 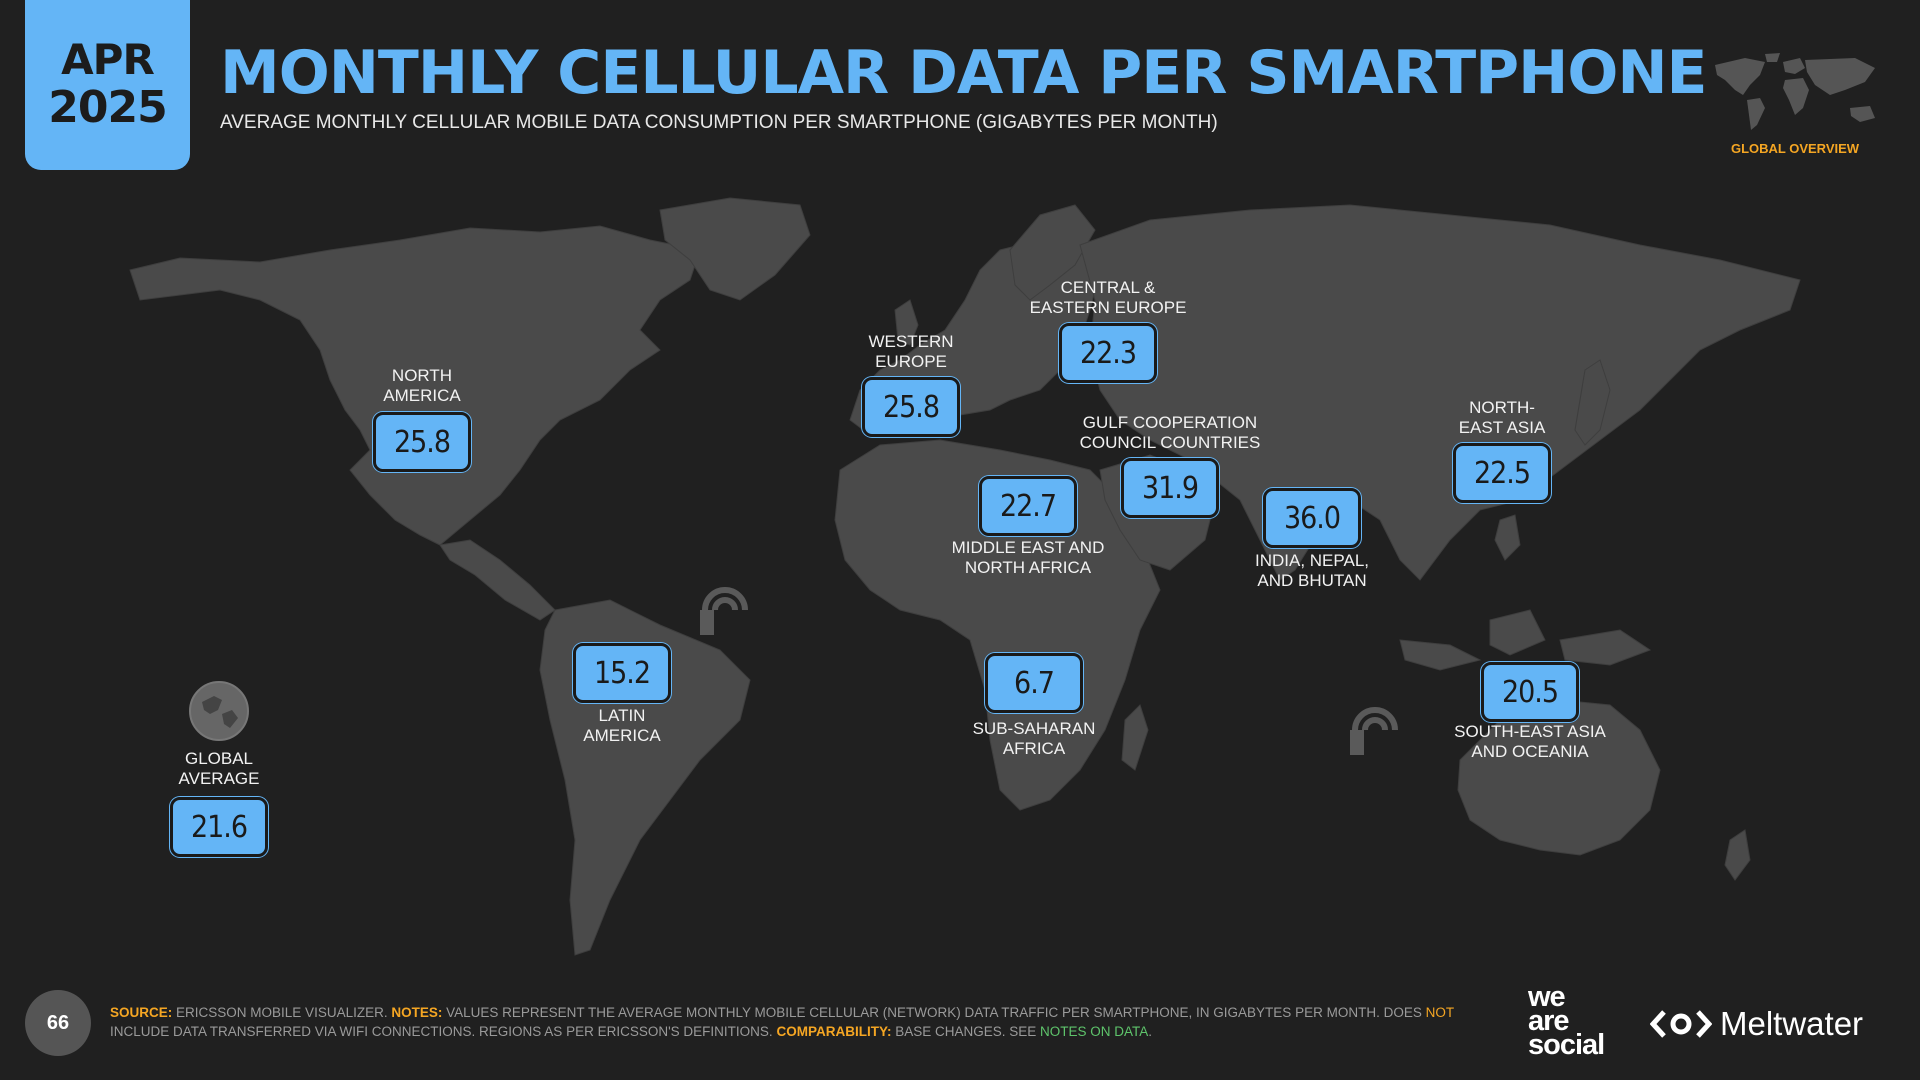 I want to click on mini-world-map-icon, so click(x=1795, y=91).